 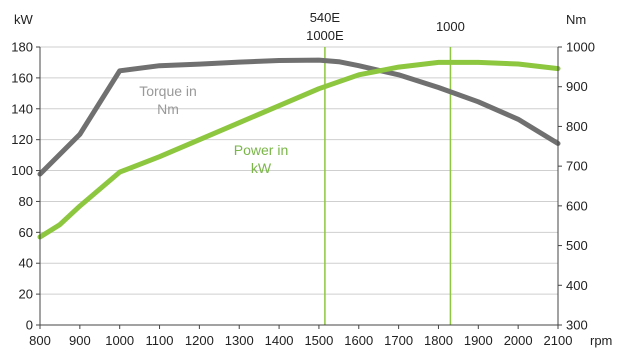 What do you see at coordinates (518, 340) in the screenshot?
I see `x-tick-label: 2000` at bounding box center [518, 340].